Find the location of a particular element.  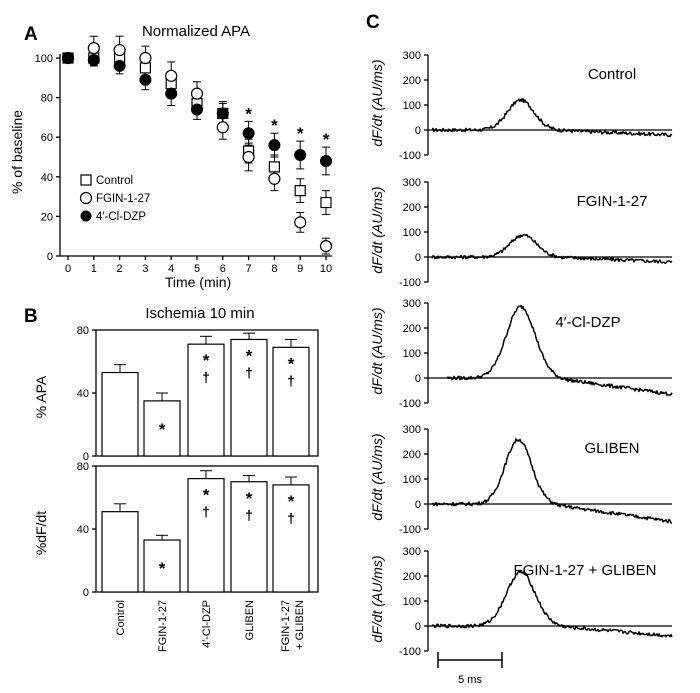

chart-a-marks: * * * * is located at coordinates (197, 145).